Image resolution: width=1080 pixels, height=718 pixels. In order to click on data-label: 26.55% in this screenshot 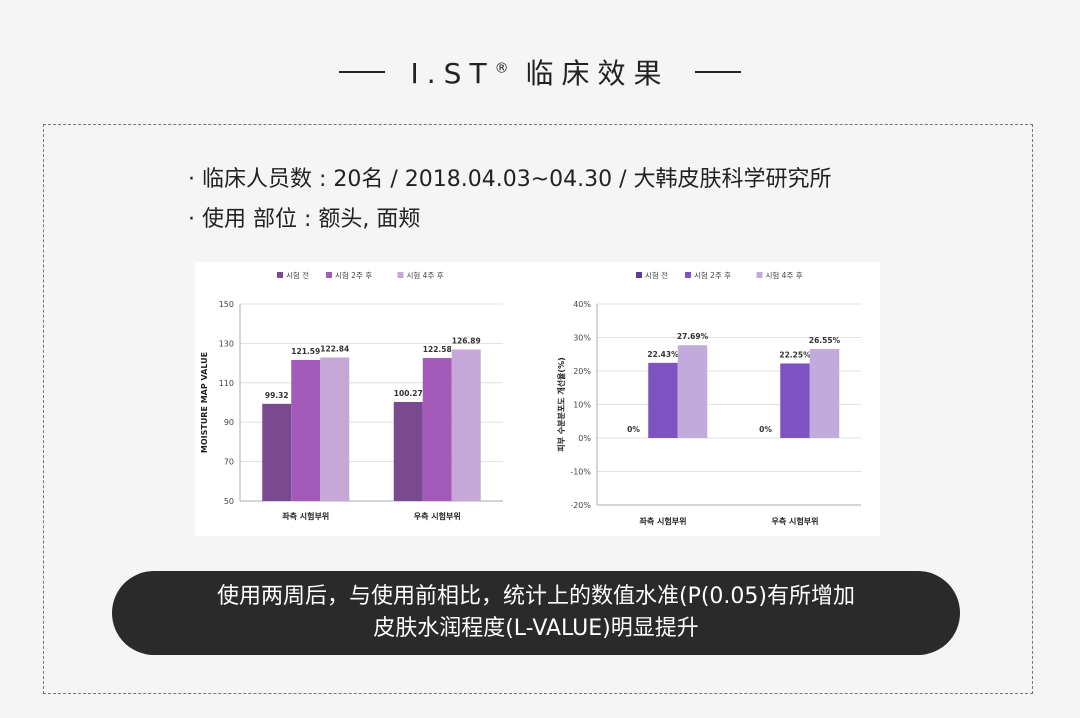, I will do `click(825, 340)`.